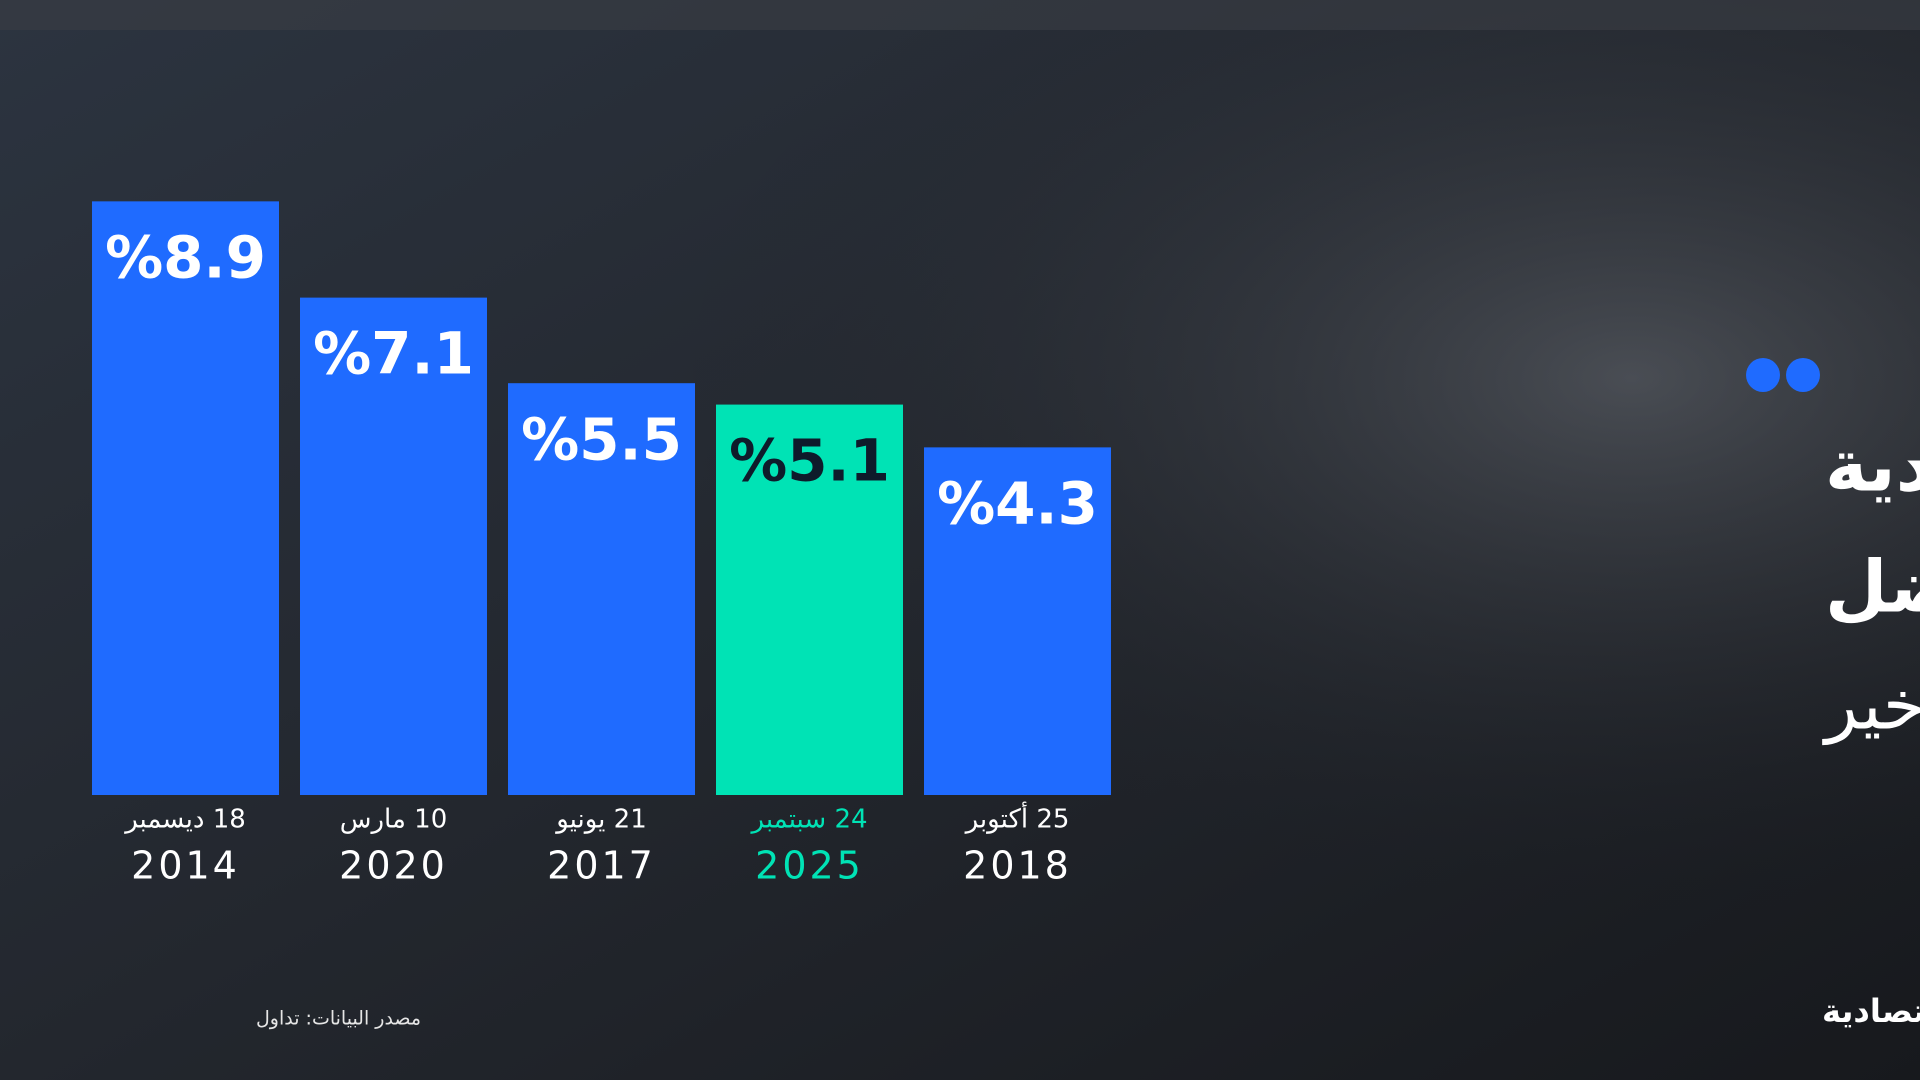 This screenshot has width=1920, height=1080. Describe the element at coordinates (960, 15) in the screenshot. I see `top-band` at that location.